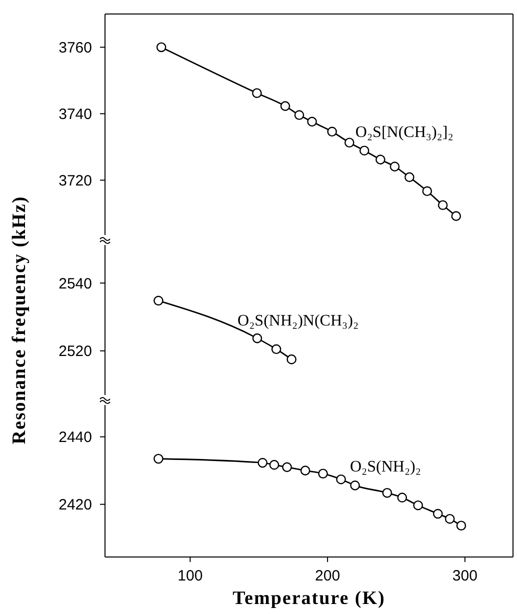 Image resolution: width=517 pixels, height=614 pixels. What do you see at coordinates (404, 133) in the screenshot?
I see `series-label: O₂S[N(CH₃)₂]₂` at bounding box center [404, 133].